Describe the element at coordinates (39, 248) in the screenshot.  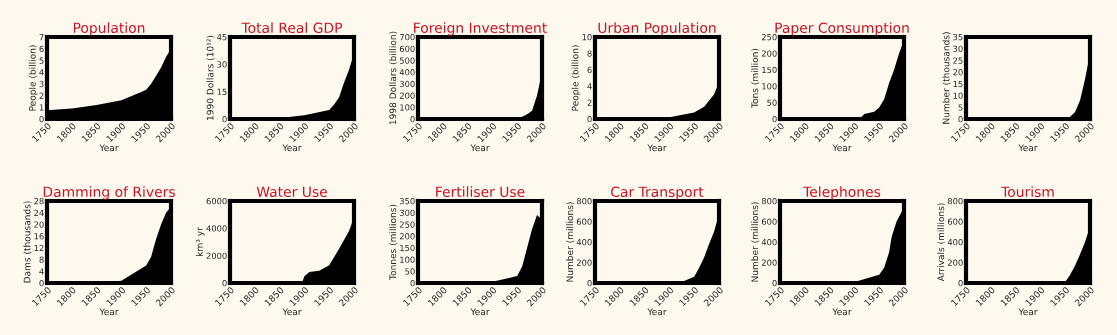
I see `y-tick-label: 12` at that location.